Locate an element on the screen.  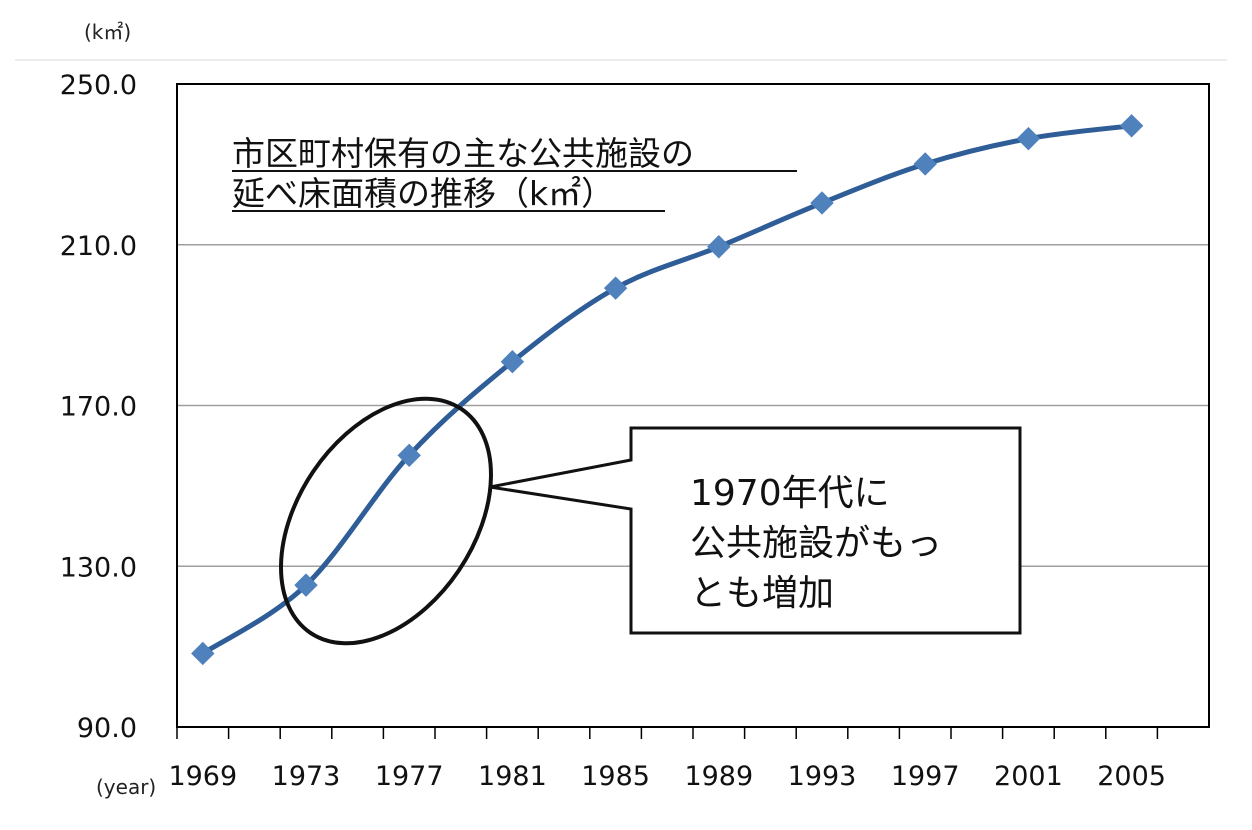
x-tick-label: 2001 is located at coordinates (1028, 776).